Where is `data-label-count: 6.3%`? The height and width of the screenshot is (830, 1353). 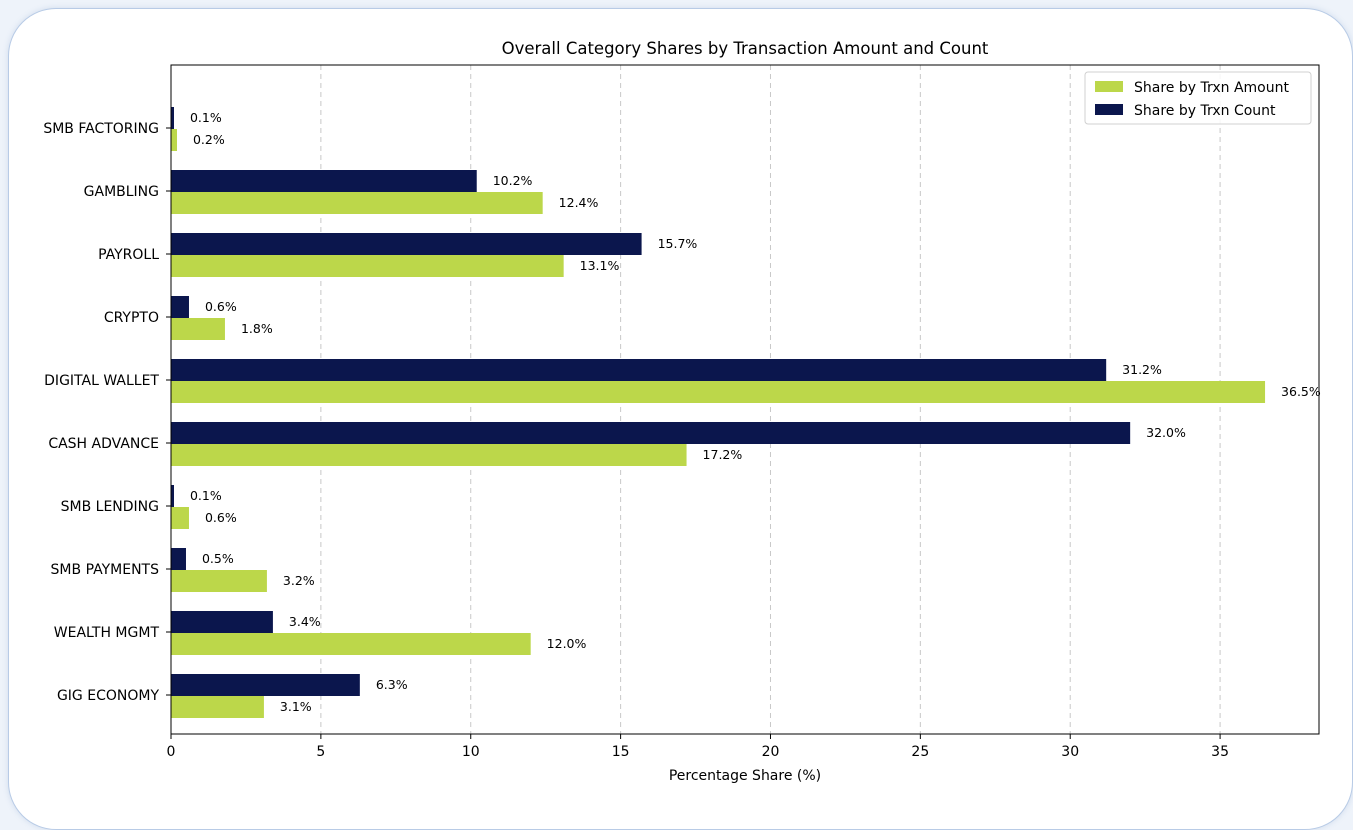 data-label-count: 6.3% is located at coordinates (392, 684).